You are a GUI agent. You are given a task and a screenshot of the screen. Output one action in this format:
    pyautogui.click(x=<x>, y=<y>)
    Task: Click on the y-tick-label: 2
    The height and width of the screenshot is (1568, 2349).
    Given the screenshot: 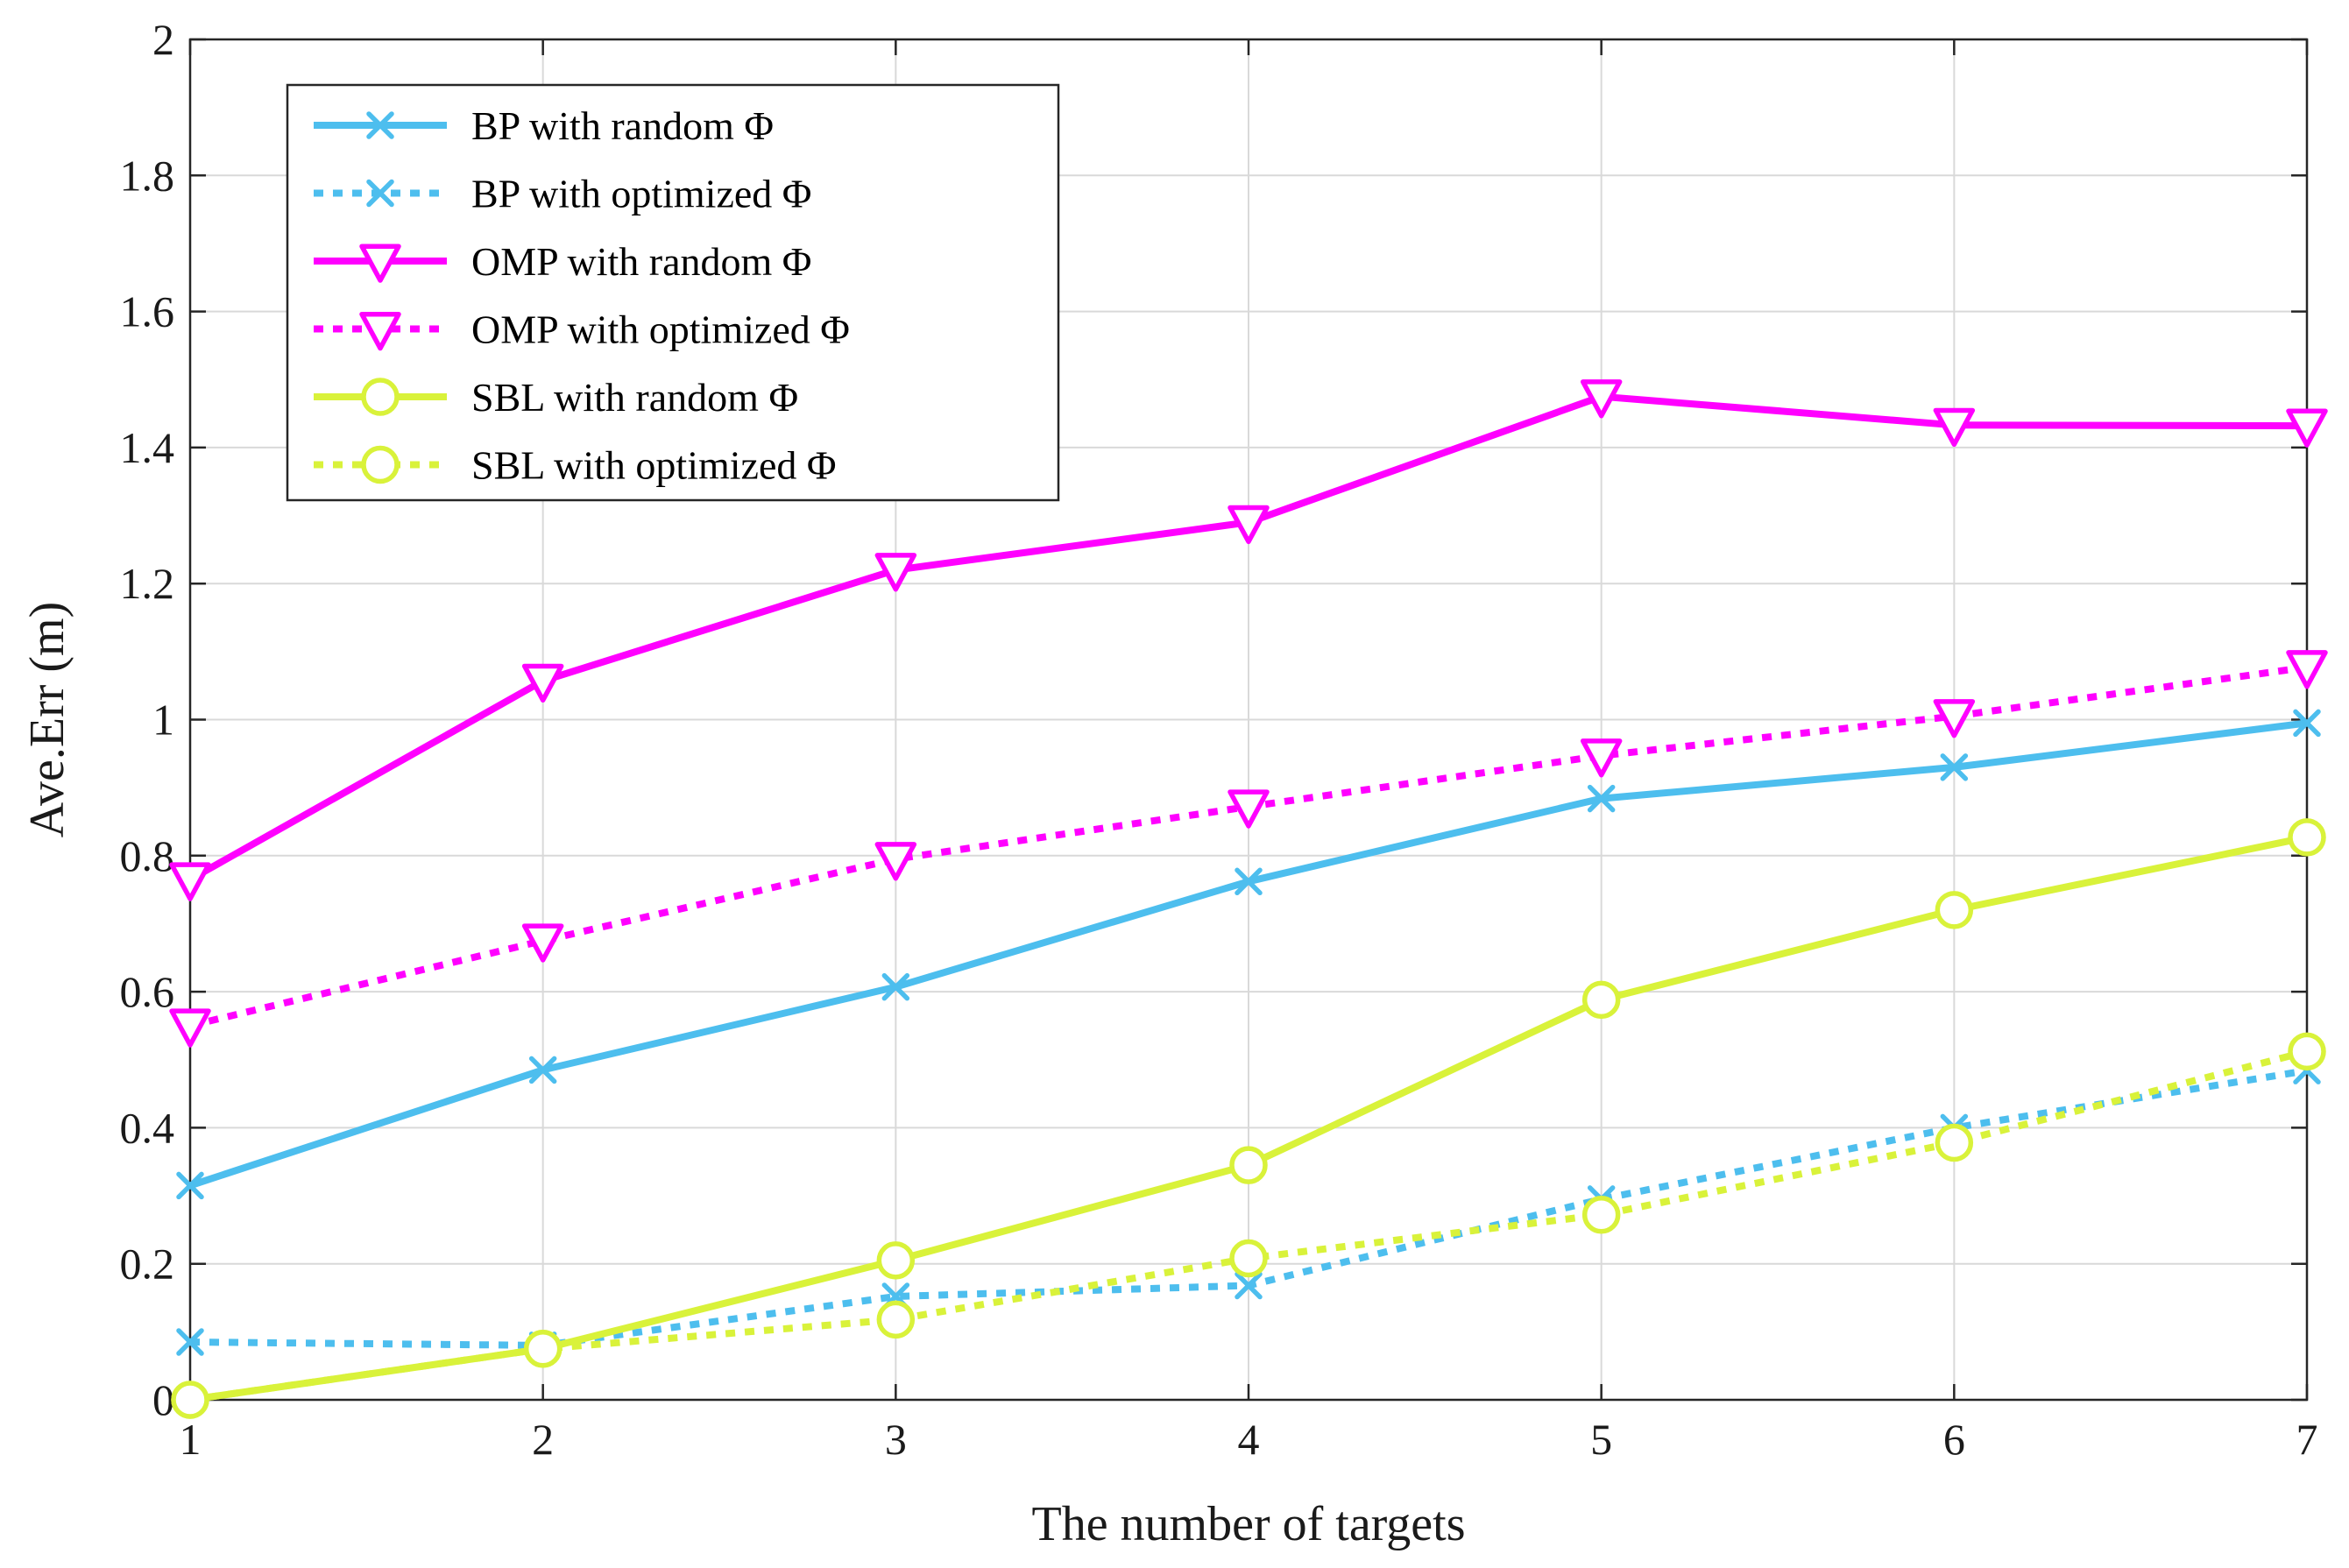 What is the action you would take?
    pyautogui.click(x=163, y=39)
    